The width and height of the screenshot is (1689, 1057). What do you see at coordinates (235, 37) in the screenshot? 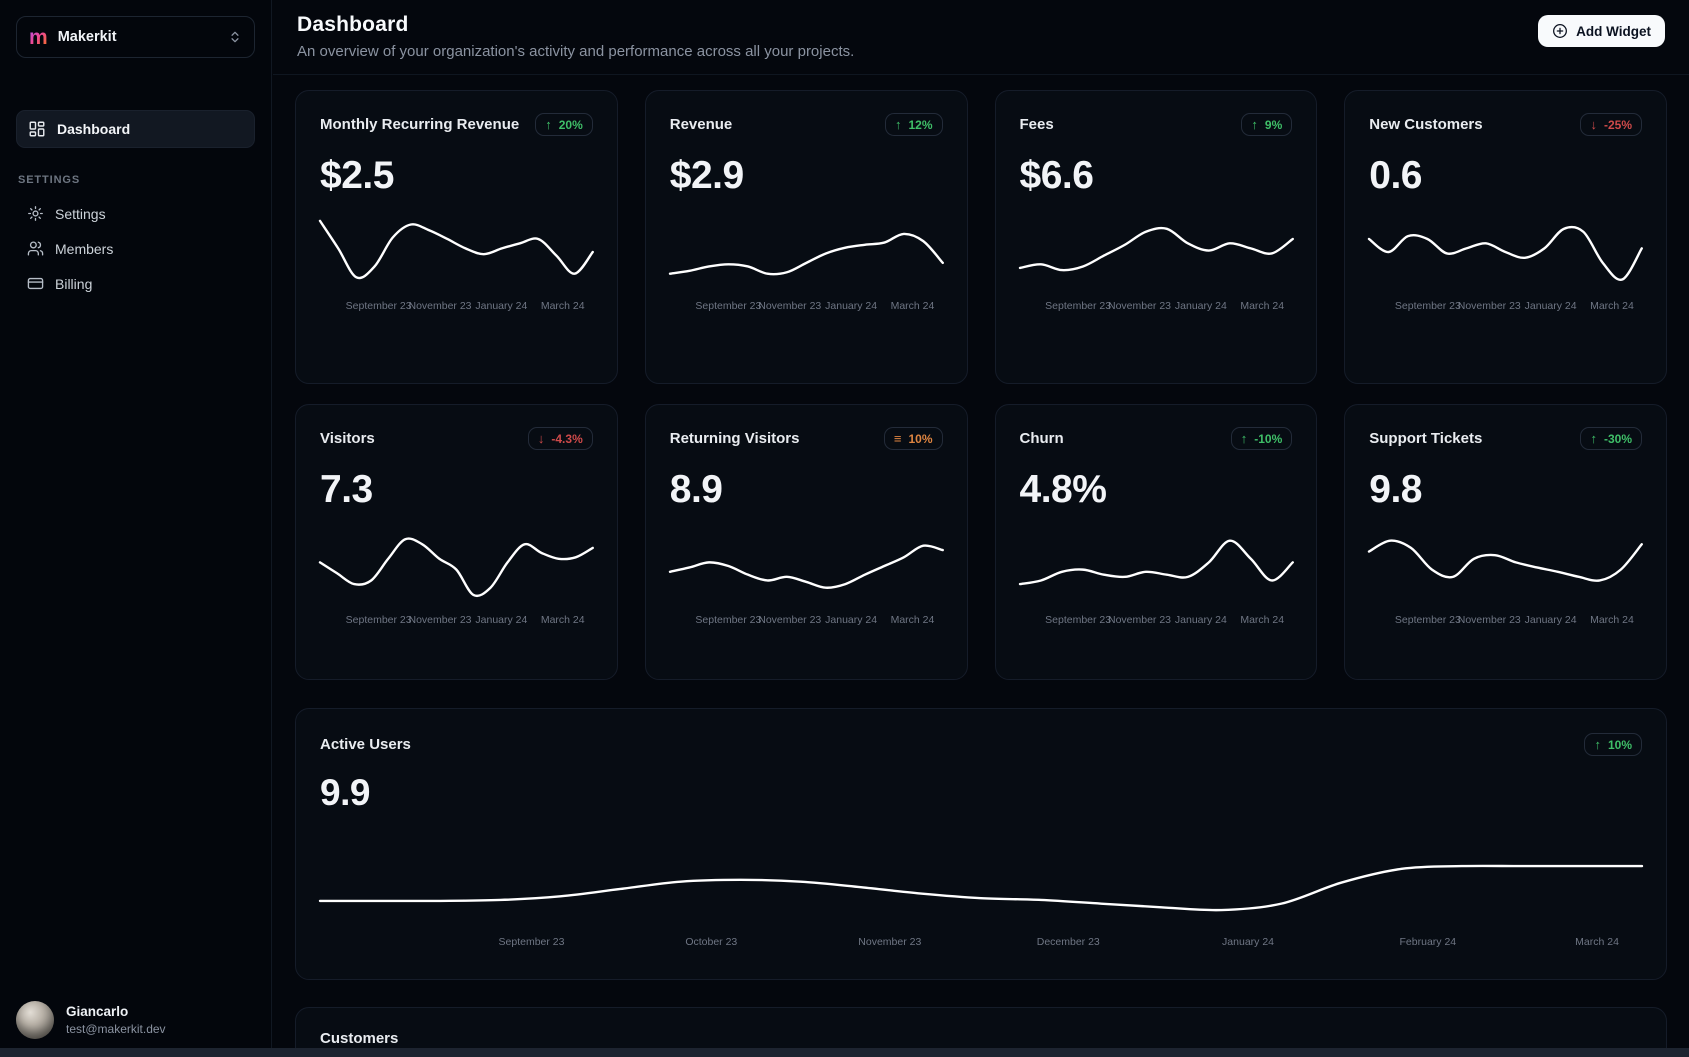
I see `chevrons-up-down-icon` at bounding box center [235, 37].